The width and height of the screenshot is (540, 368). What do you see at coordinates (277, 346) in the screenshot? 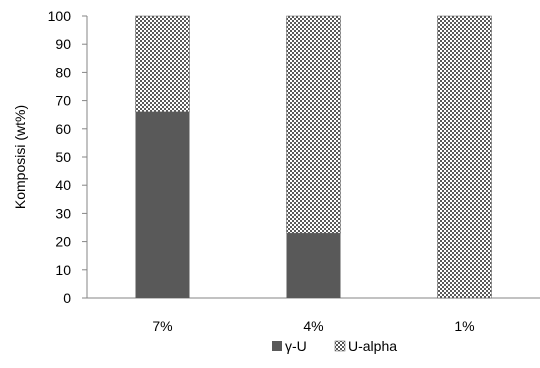
I see `legend-swatch-gamma-u` at bounding box center [277, 346].